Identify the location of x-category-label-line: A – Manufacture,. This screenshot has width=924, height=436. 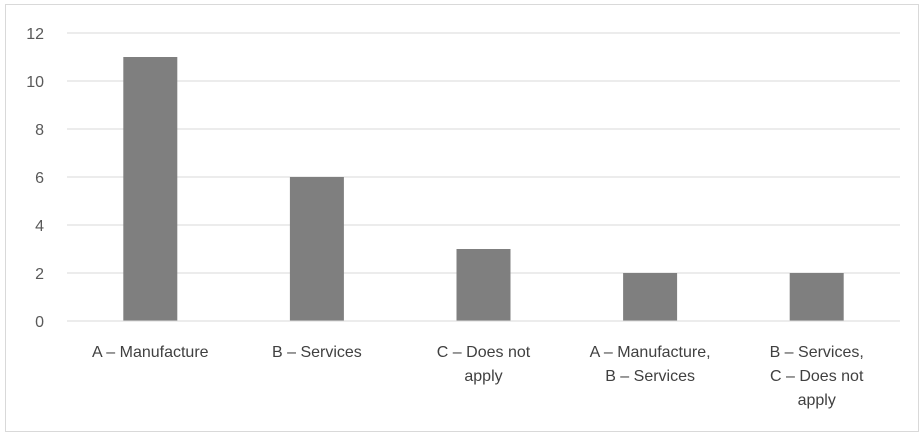
(650, 352).